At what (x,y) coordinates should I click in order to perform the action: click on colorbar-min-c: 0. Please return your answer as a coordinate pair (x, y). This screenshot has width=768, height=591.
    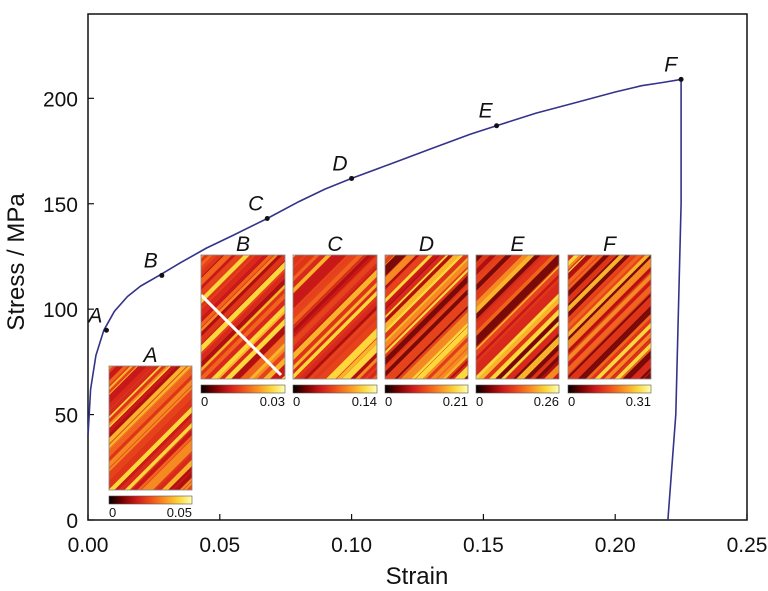
    Looking at the image, I should click on (296, 401).